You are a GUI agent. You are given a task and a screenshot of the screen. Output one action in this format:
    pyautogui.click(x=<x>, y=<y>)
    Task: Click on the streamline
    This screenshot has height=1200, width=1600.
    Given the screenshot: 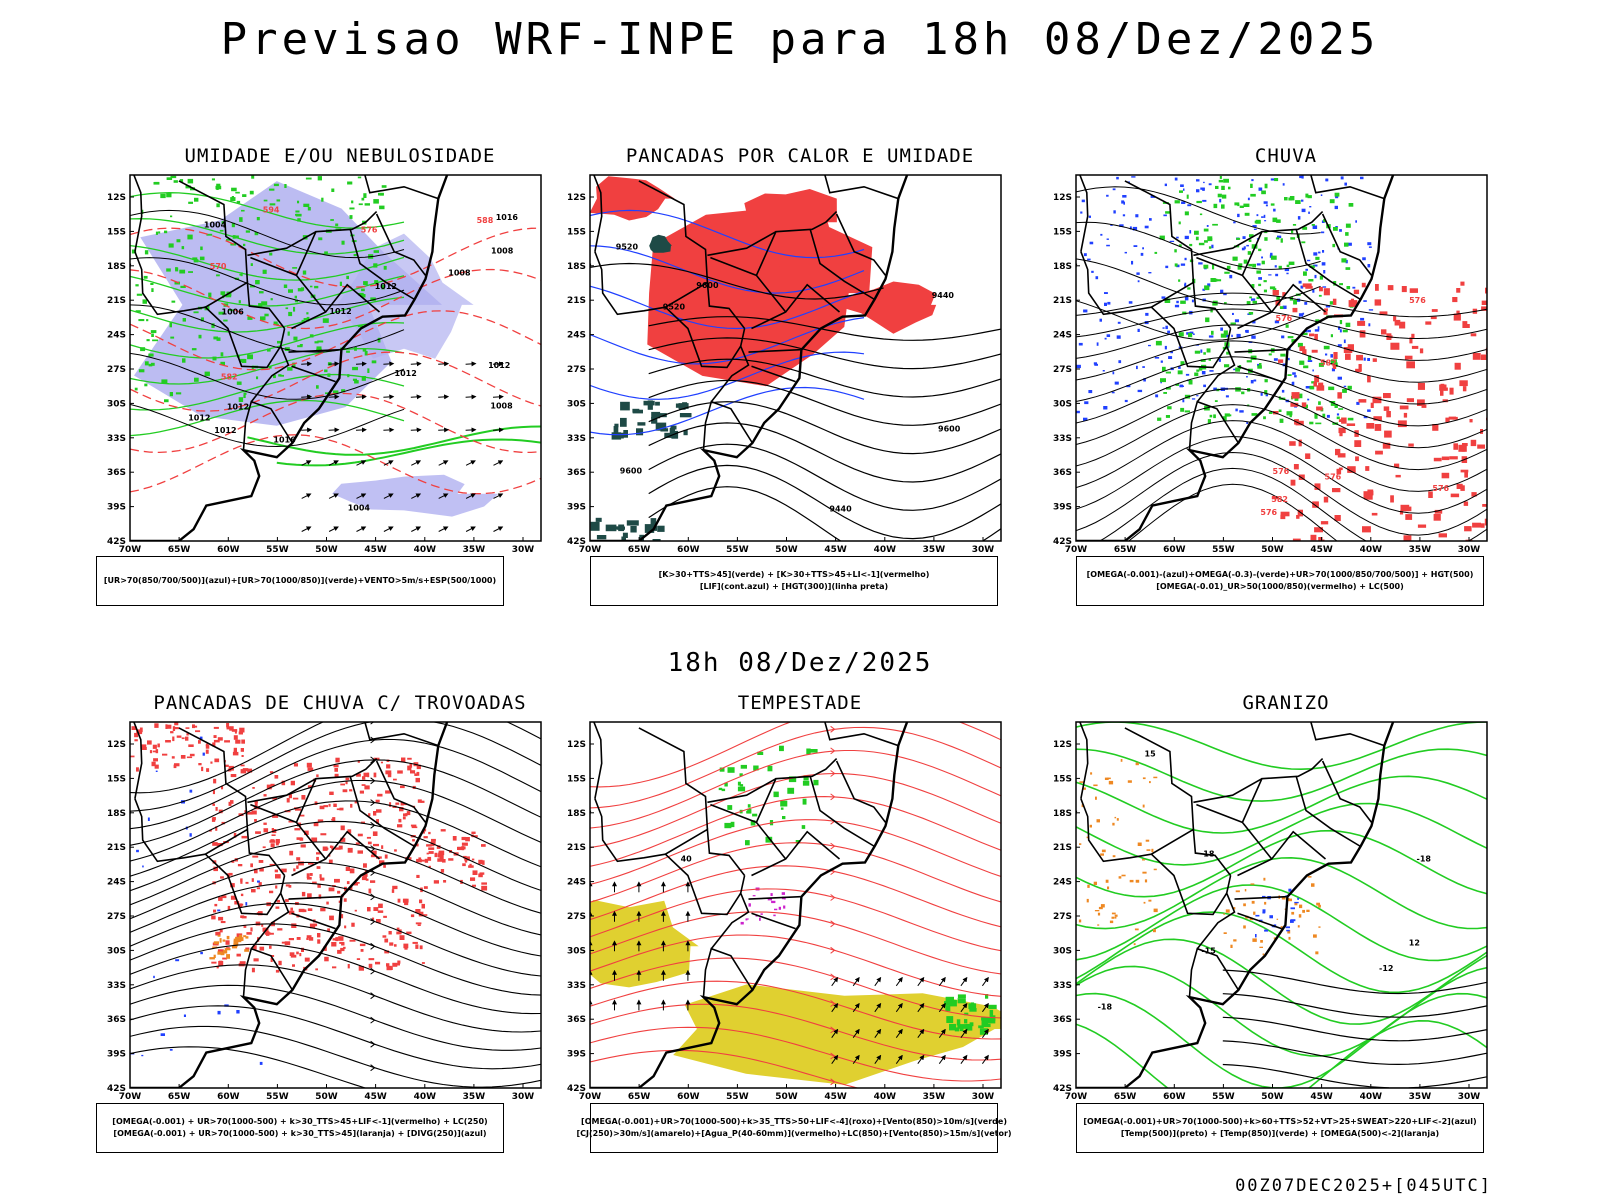 What is the action you would take?
    pyautogui.click(x=335, y=1017)
    